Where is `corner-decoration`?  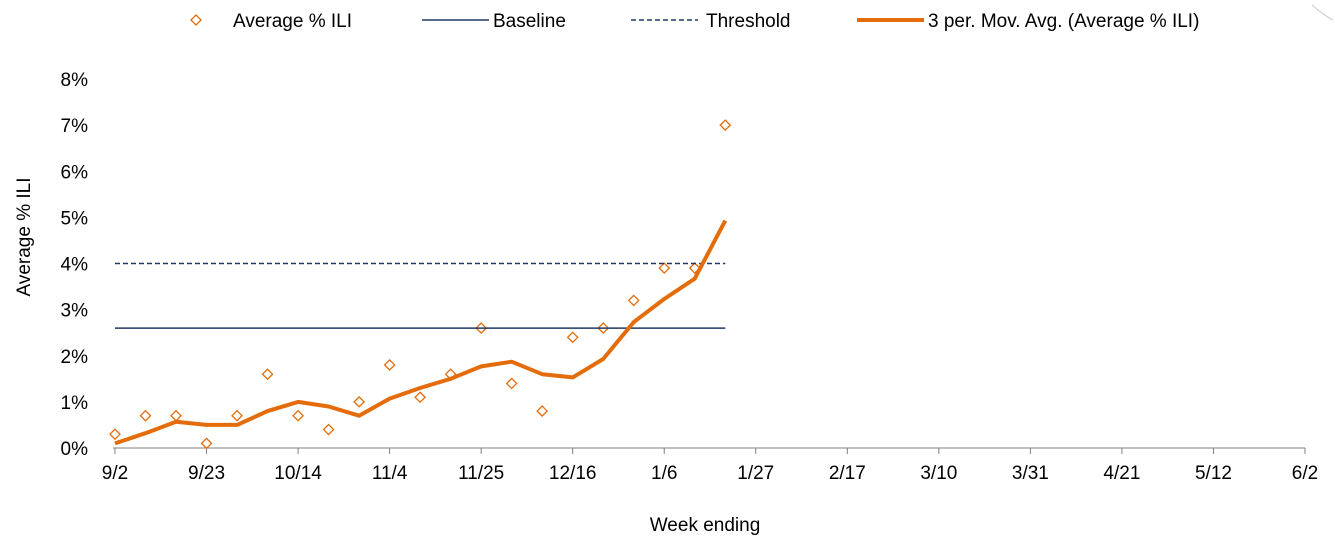
corner-decoration is located at coordinates (1322, 12).